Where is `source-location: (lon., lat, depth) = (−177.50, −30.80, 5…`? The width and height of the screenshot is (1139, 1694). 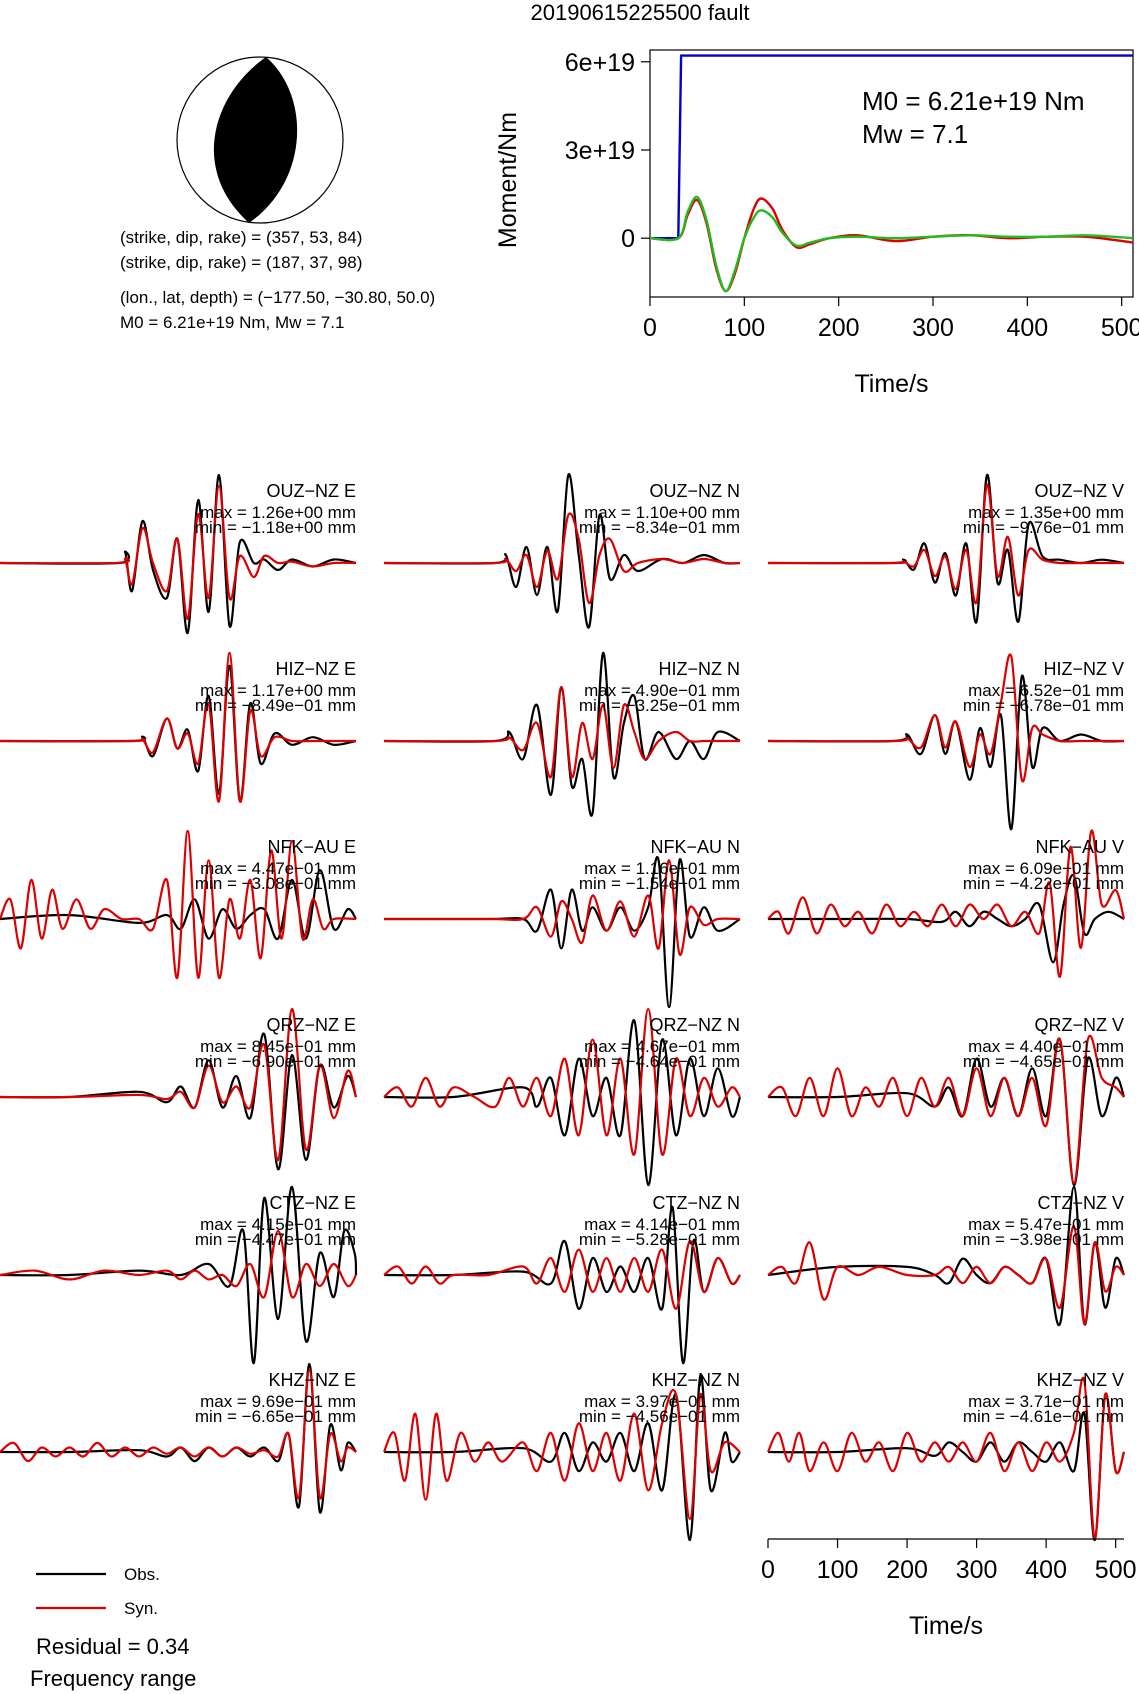
source-location: (lon., lat, depth) = (−177.50, −30.80, 5… is located at coordinates (277, 297).